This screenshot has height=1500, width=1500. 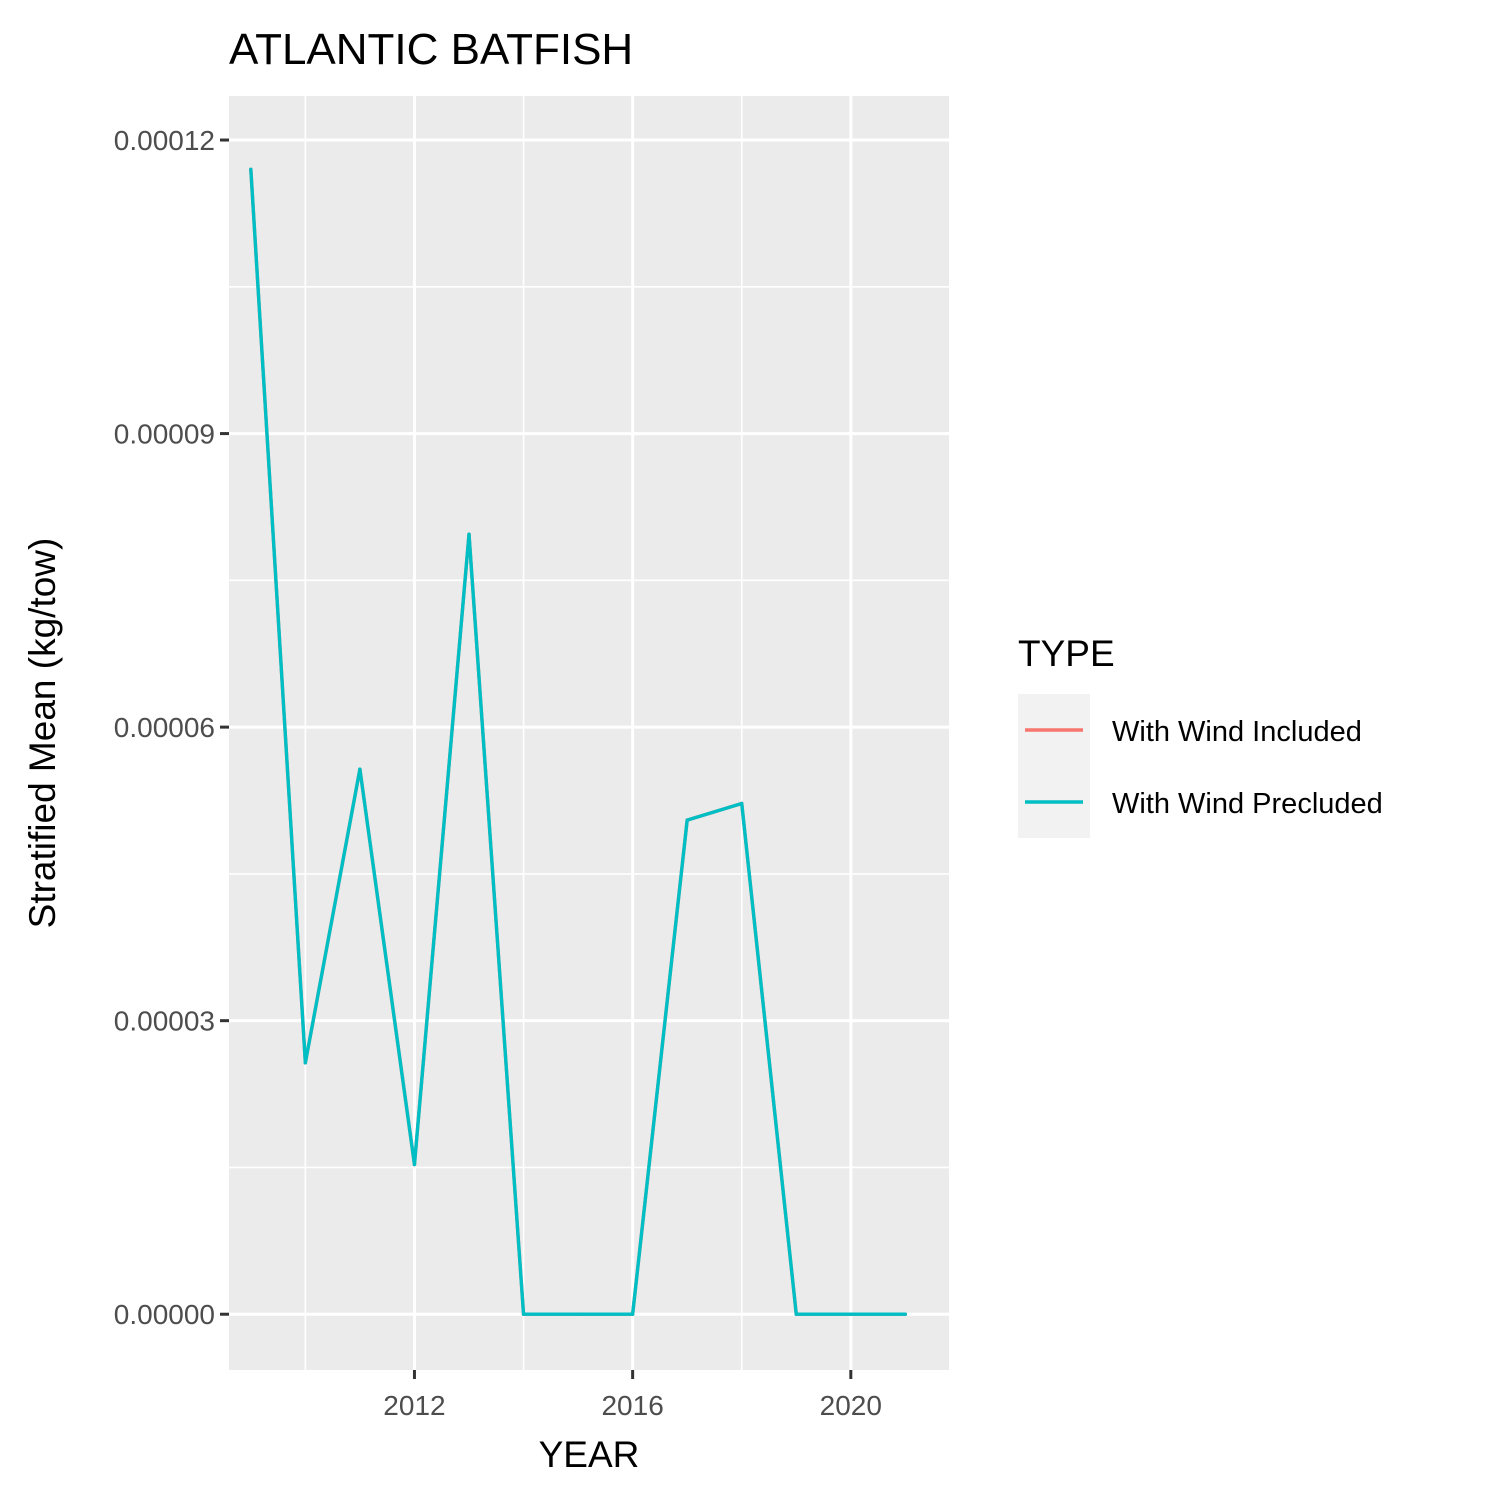 What do you see at coordinates (42, 733) in the screenshot?
I see `y-axis-title: Stratified Mean (kg/tow)` at bounding box center [42, 733].